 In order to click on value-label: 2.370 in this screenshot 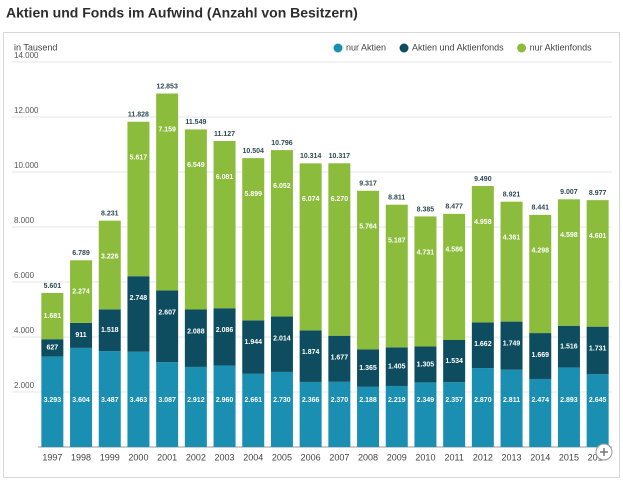, I will do `click(340, 400)`.